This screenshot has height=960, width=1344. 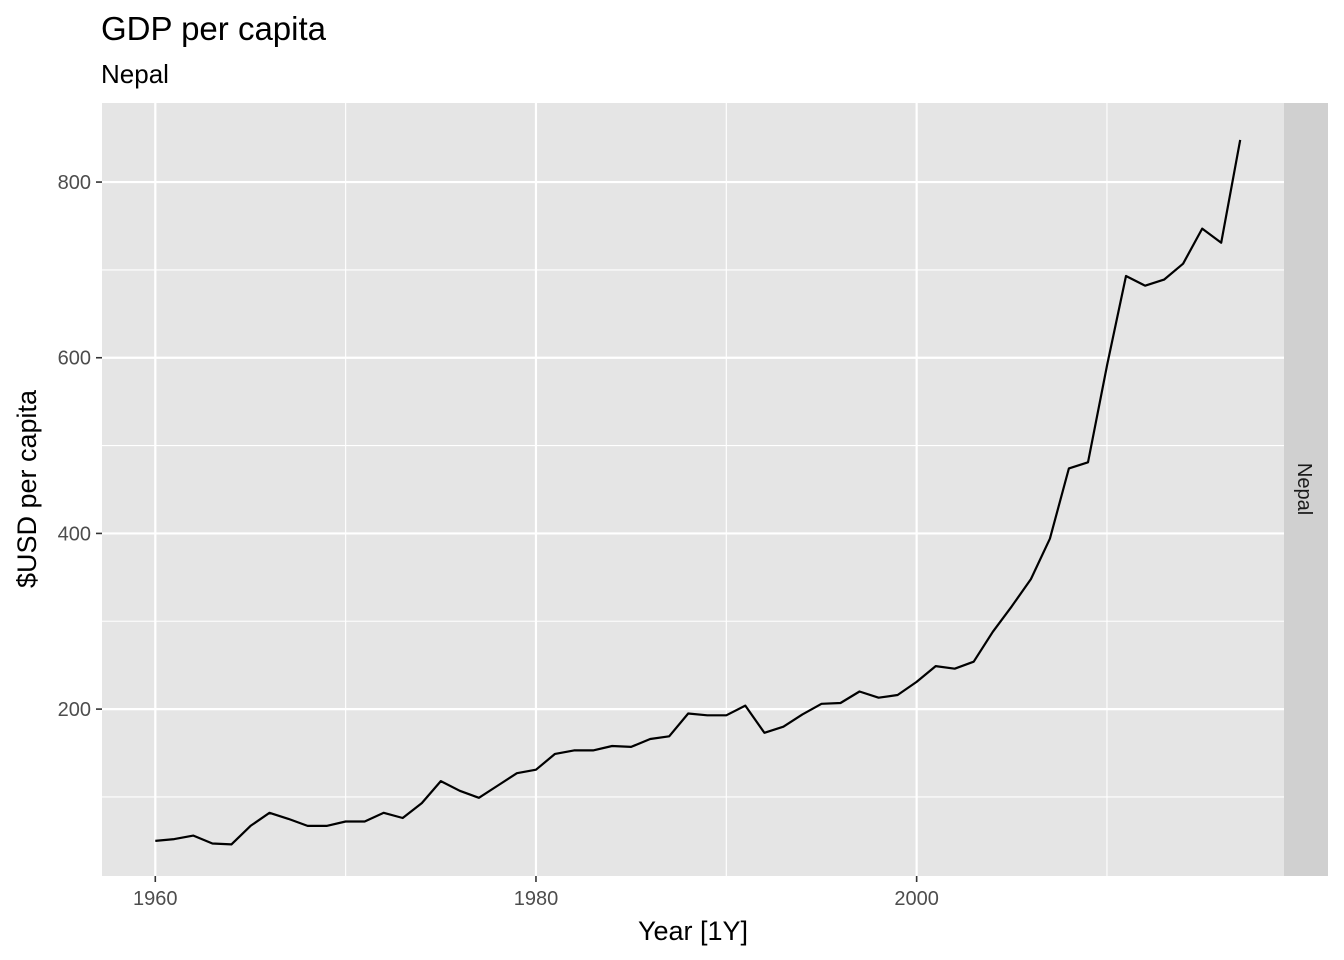 I want to click on chart-title: GDP per capita, so click(x=214, y=28).